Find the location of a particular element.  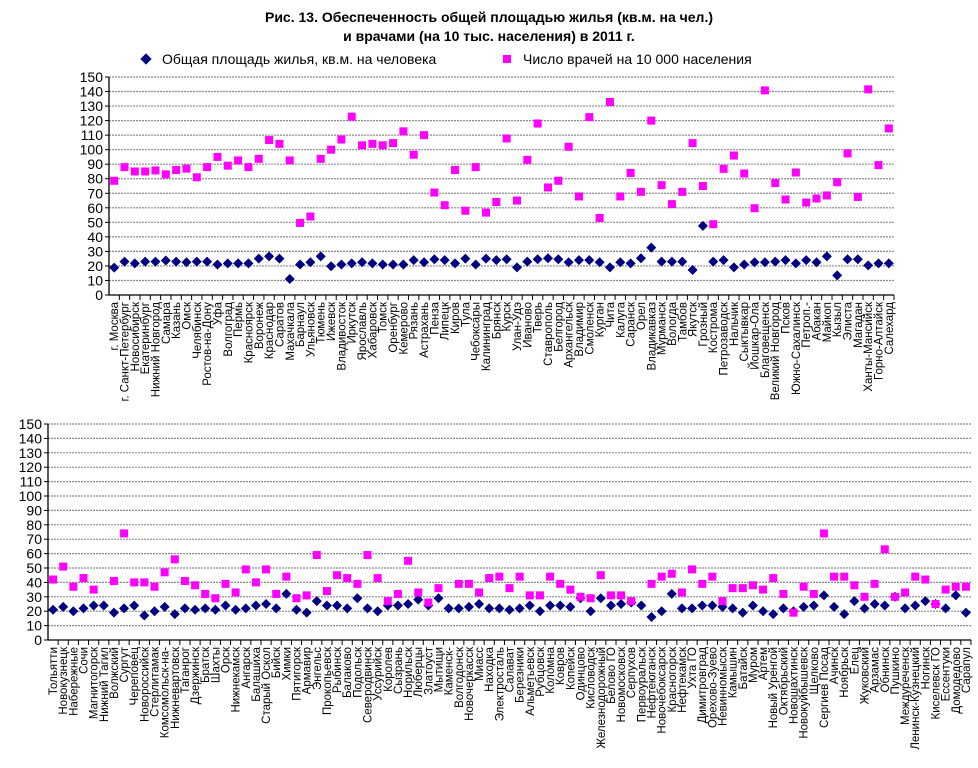

y-tick-label: 90 is located at coordinates (95, 164).